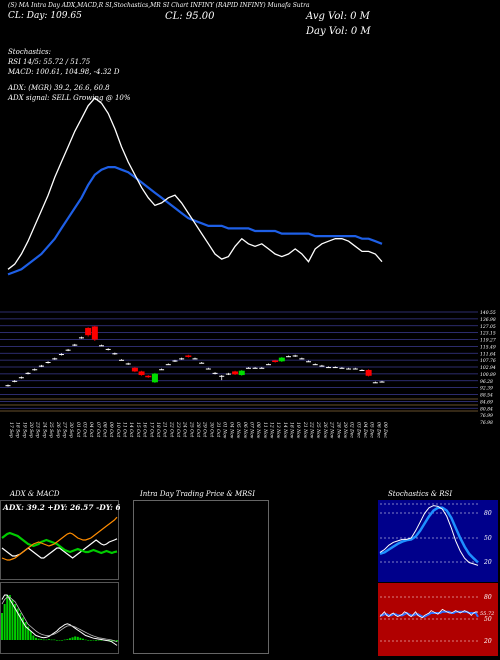 This screenshot has height=660, width=500. What do you see at coordinates (258, 430) in the screenshot?
I see `date-tick-label: 08 Nov` at bounding box center [258, 430].